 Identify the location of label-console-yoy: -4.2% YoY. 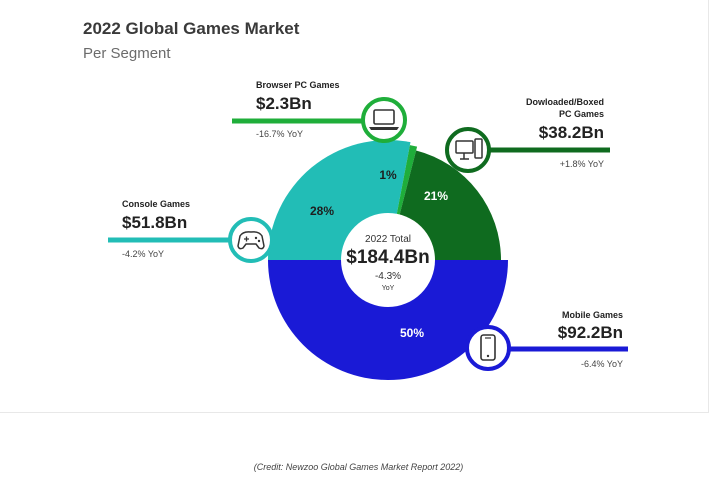
(143, 254).